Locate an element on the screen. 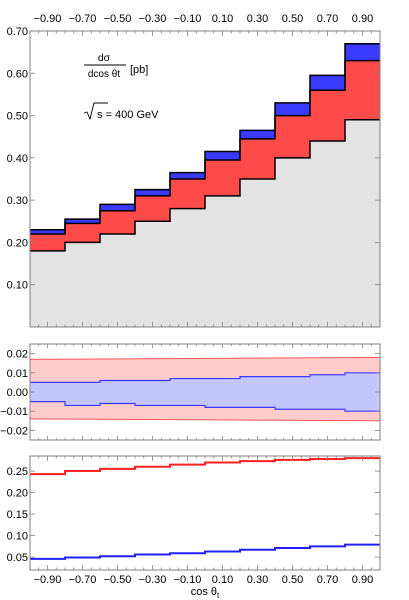 The width and height of the screenshot is (409, 600). cross-section-annotation: dσ dcos θt [pb] is located at coordinates (116, 66).